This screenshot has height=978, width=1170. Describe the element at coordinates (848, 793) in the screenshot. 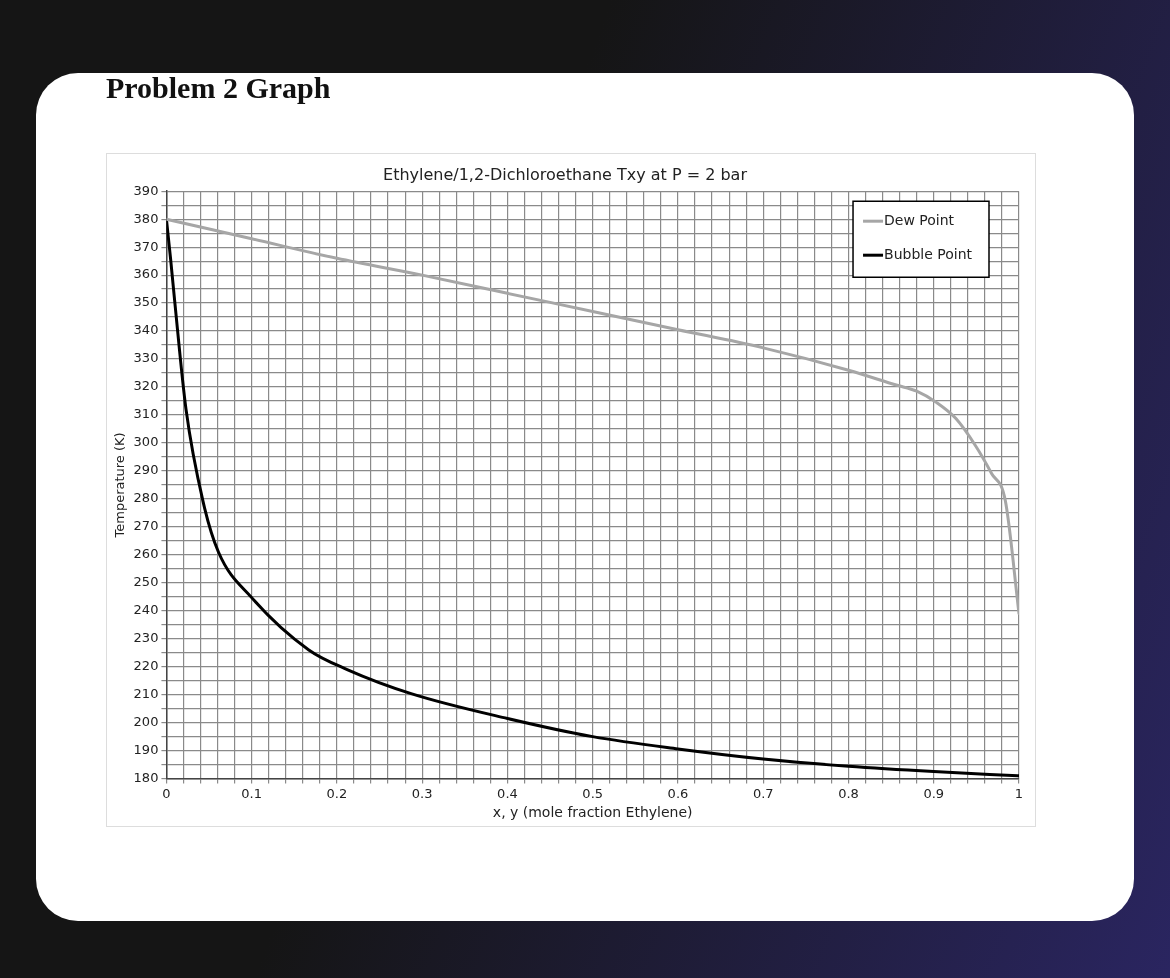

I see `x-tick-label: 0.8` at that location.